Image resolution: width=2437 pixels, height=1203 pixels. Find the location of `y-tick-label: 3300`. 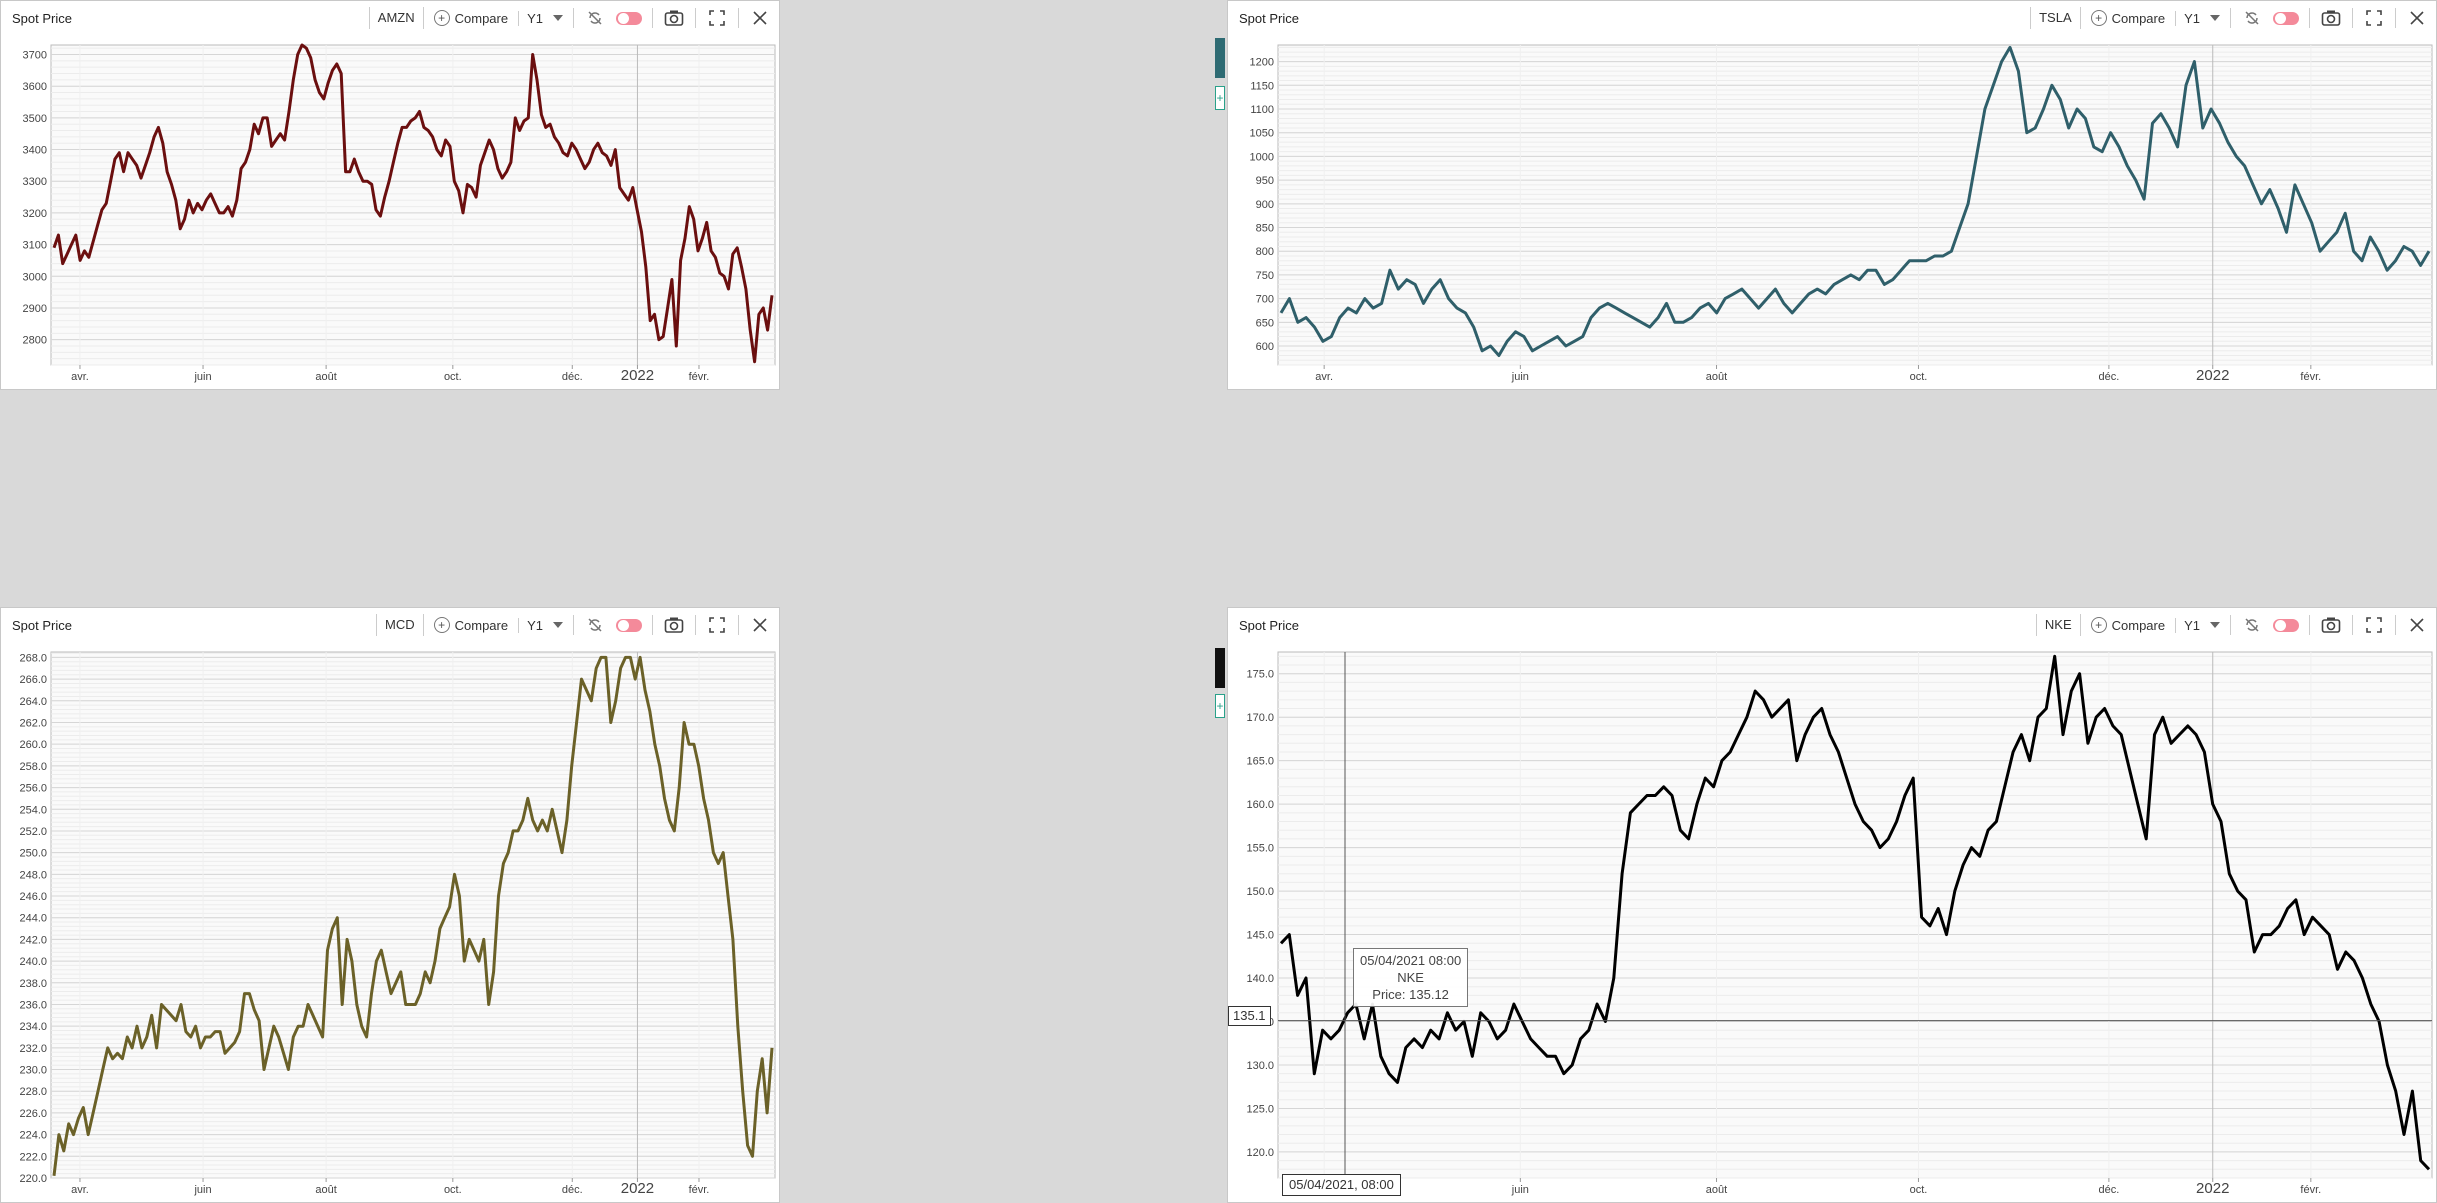

y-tick-label: 3300 is located at coordinates (35, 182).